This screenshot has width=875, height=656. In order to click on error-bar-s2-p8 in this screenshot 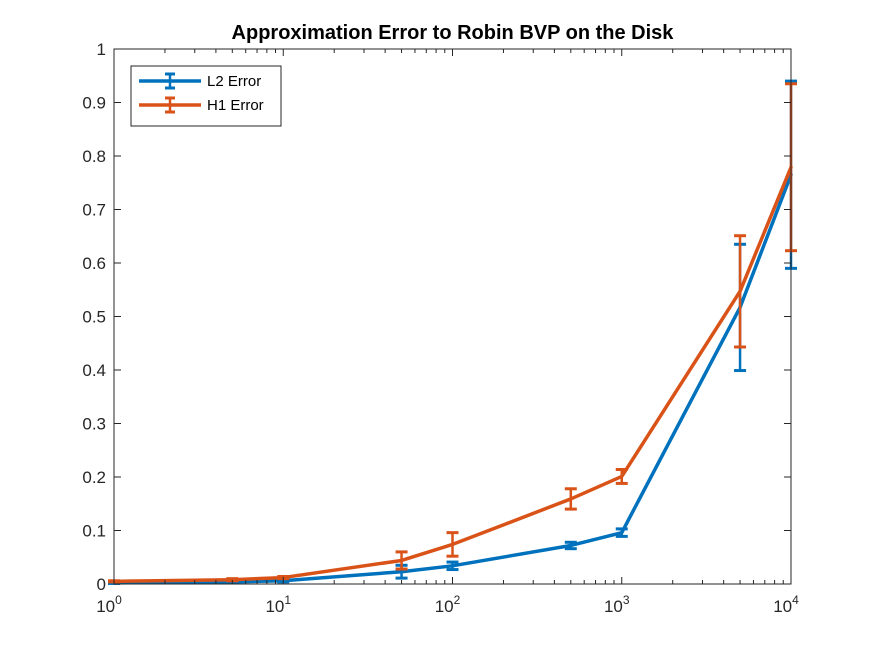, I will do `click(740, 291)`.